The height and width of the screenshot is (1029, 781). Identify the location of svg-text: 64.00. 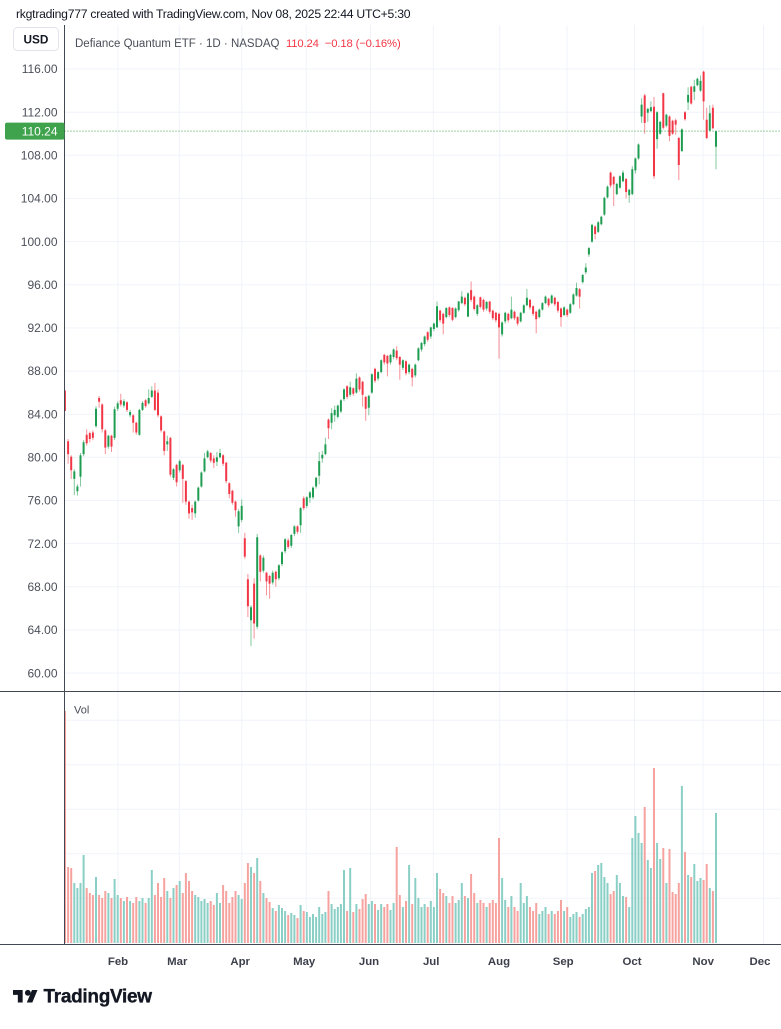
(42, 630).